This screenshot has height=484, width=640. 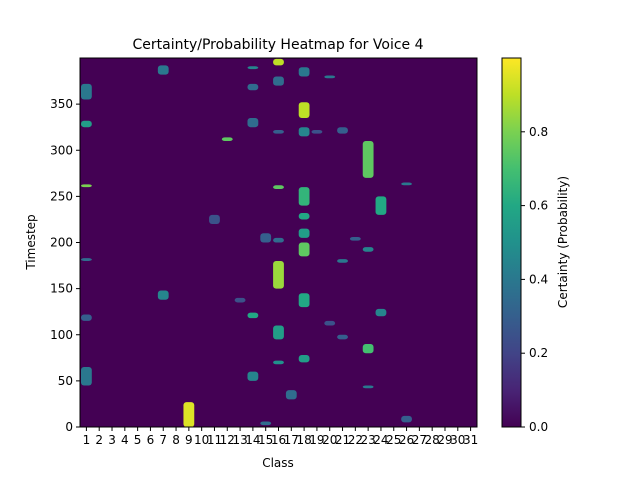 What do you see at coordinates (61, 243) in the screenshot?
I see `y-tick-label: 200` at bounding box center [61, 243].